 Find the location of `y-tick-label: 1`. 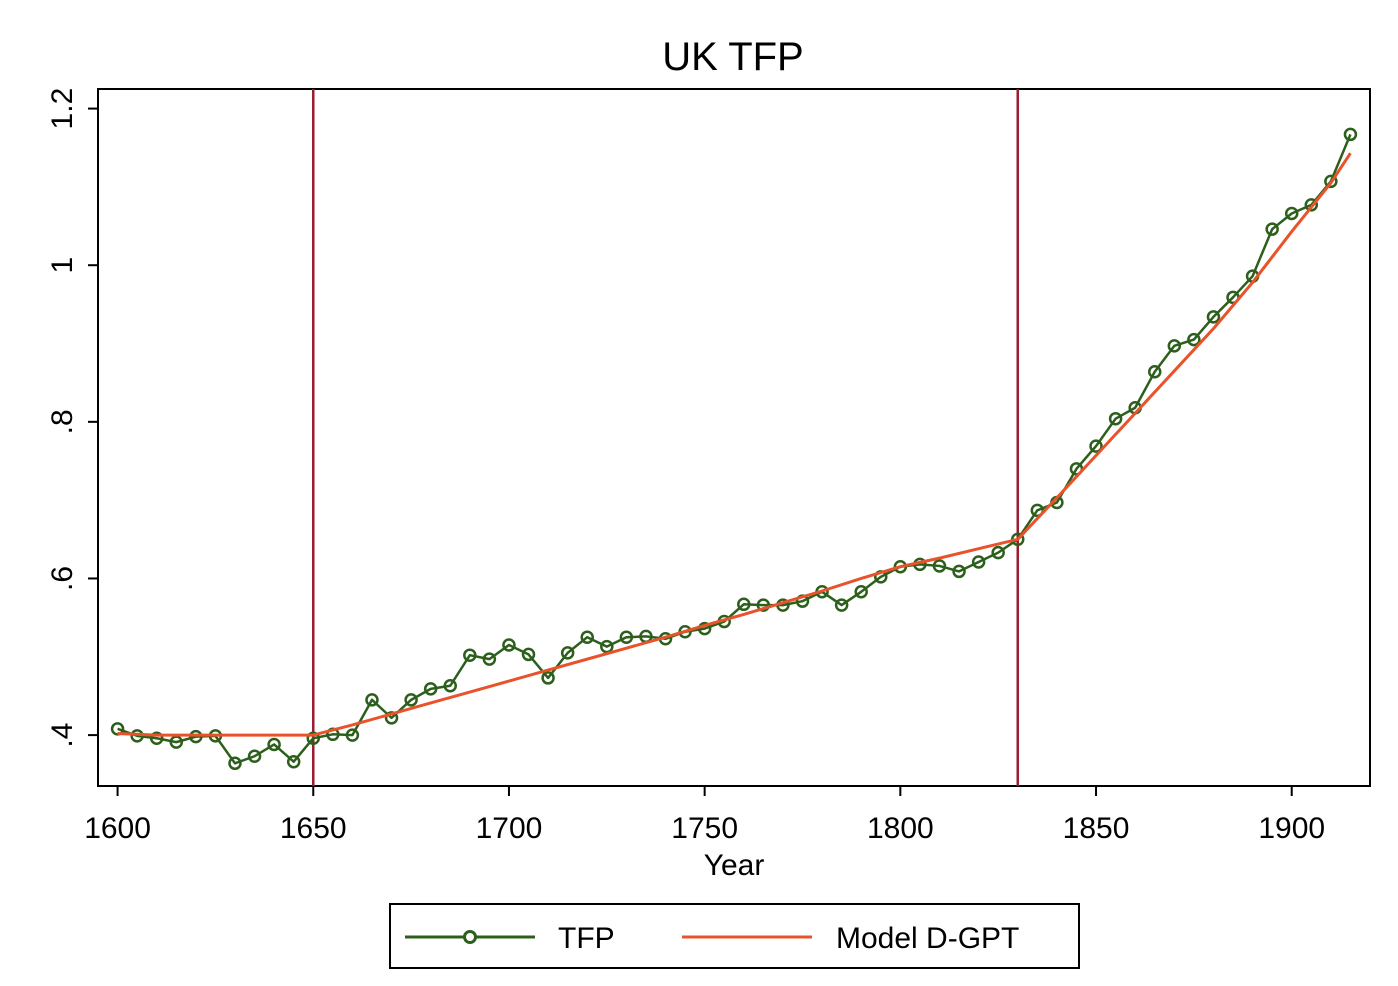

y-tick-label: 1 is located at coordinates (62, 265).